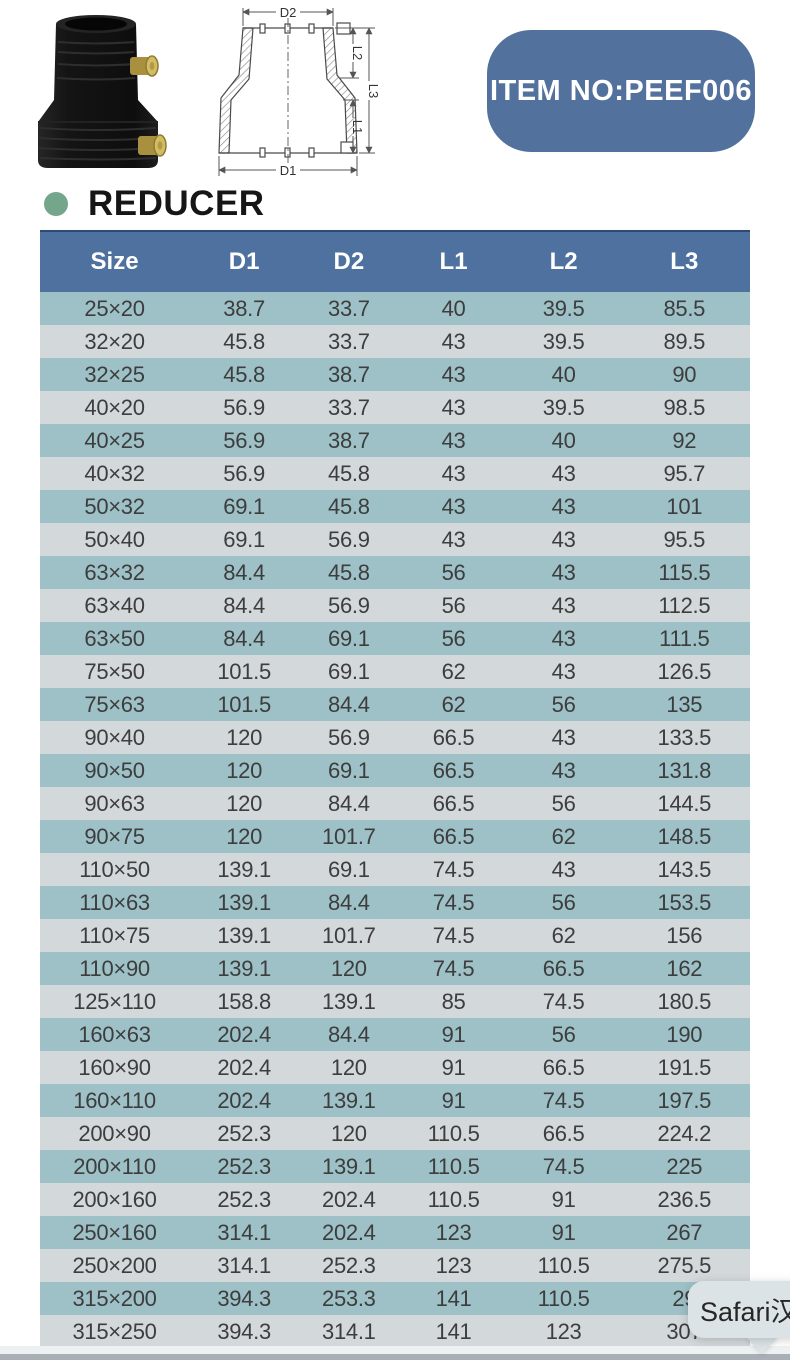 The height and width of the screenshot is (1360, 790). What do you see at coordinates (563, 935) in the screenshot?
I see `table-cell: 62` at bounding box center [563, 935].